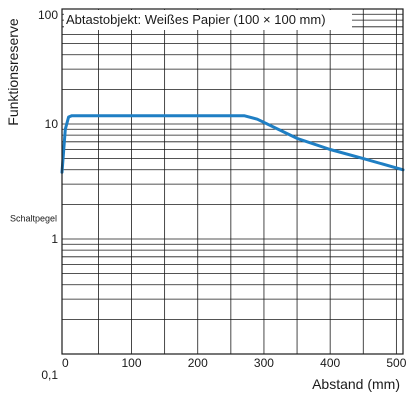 This screenshot has height=398, width=406. What do you see at coordinates (33, 219) in the screenshot?
I see `threshold-label: Schaltpegel` at bounding box center [33, 219].